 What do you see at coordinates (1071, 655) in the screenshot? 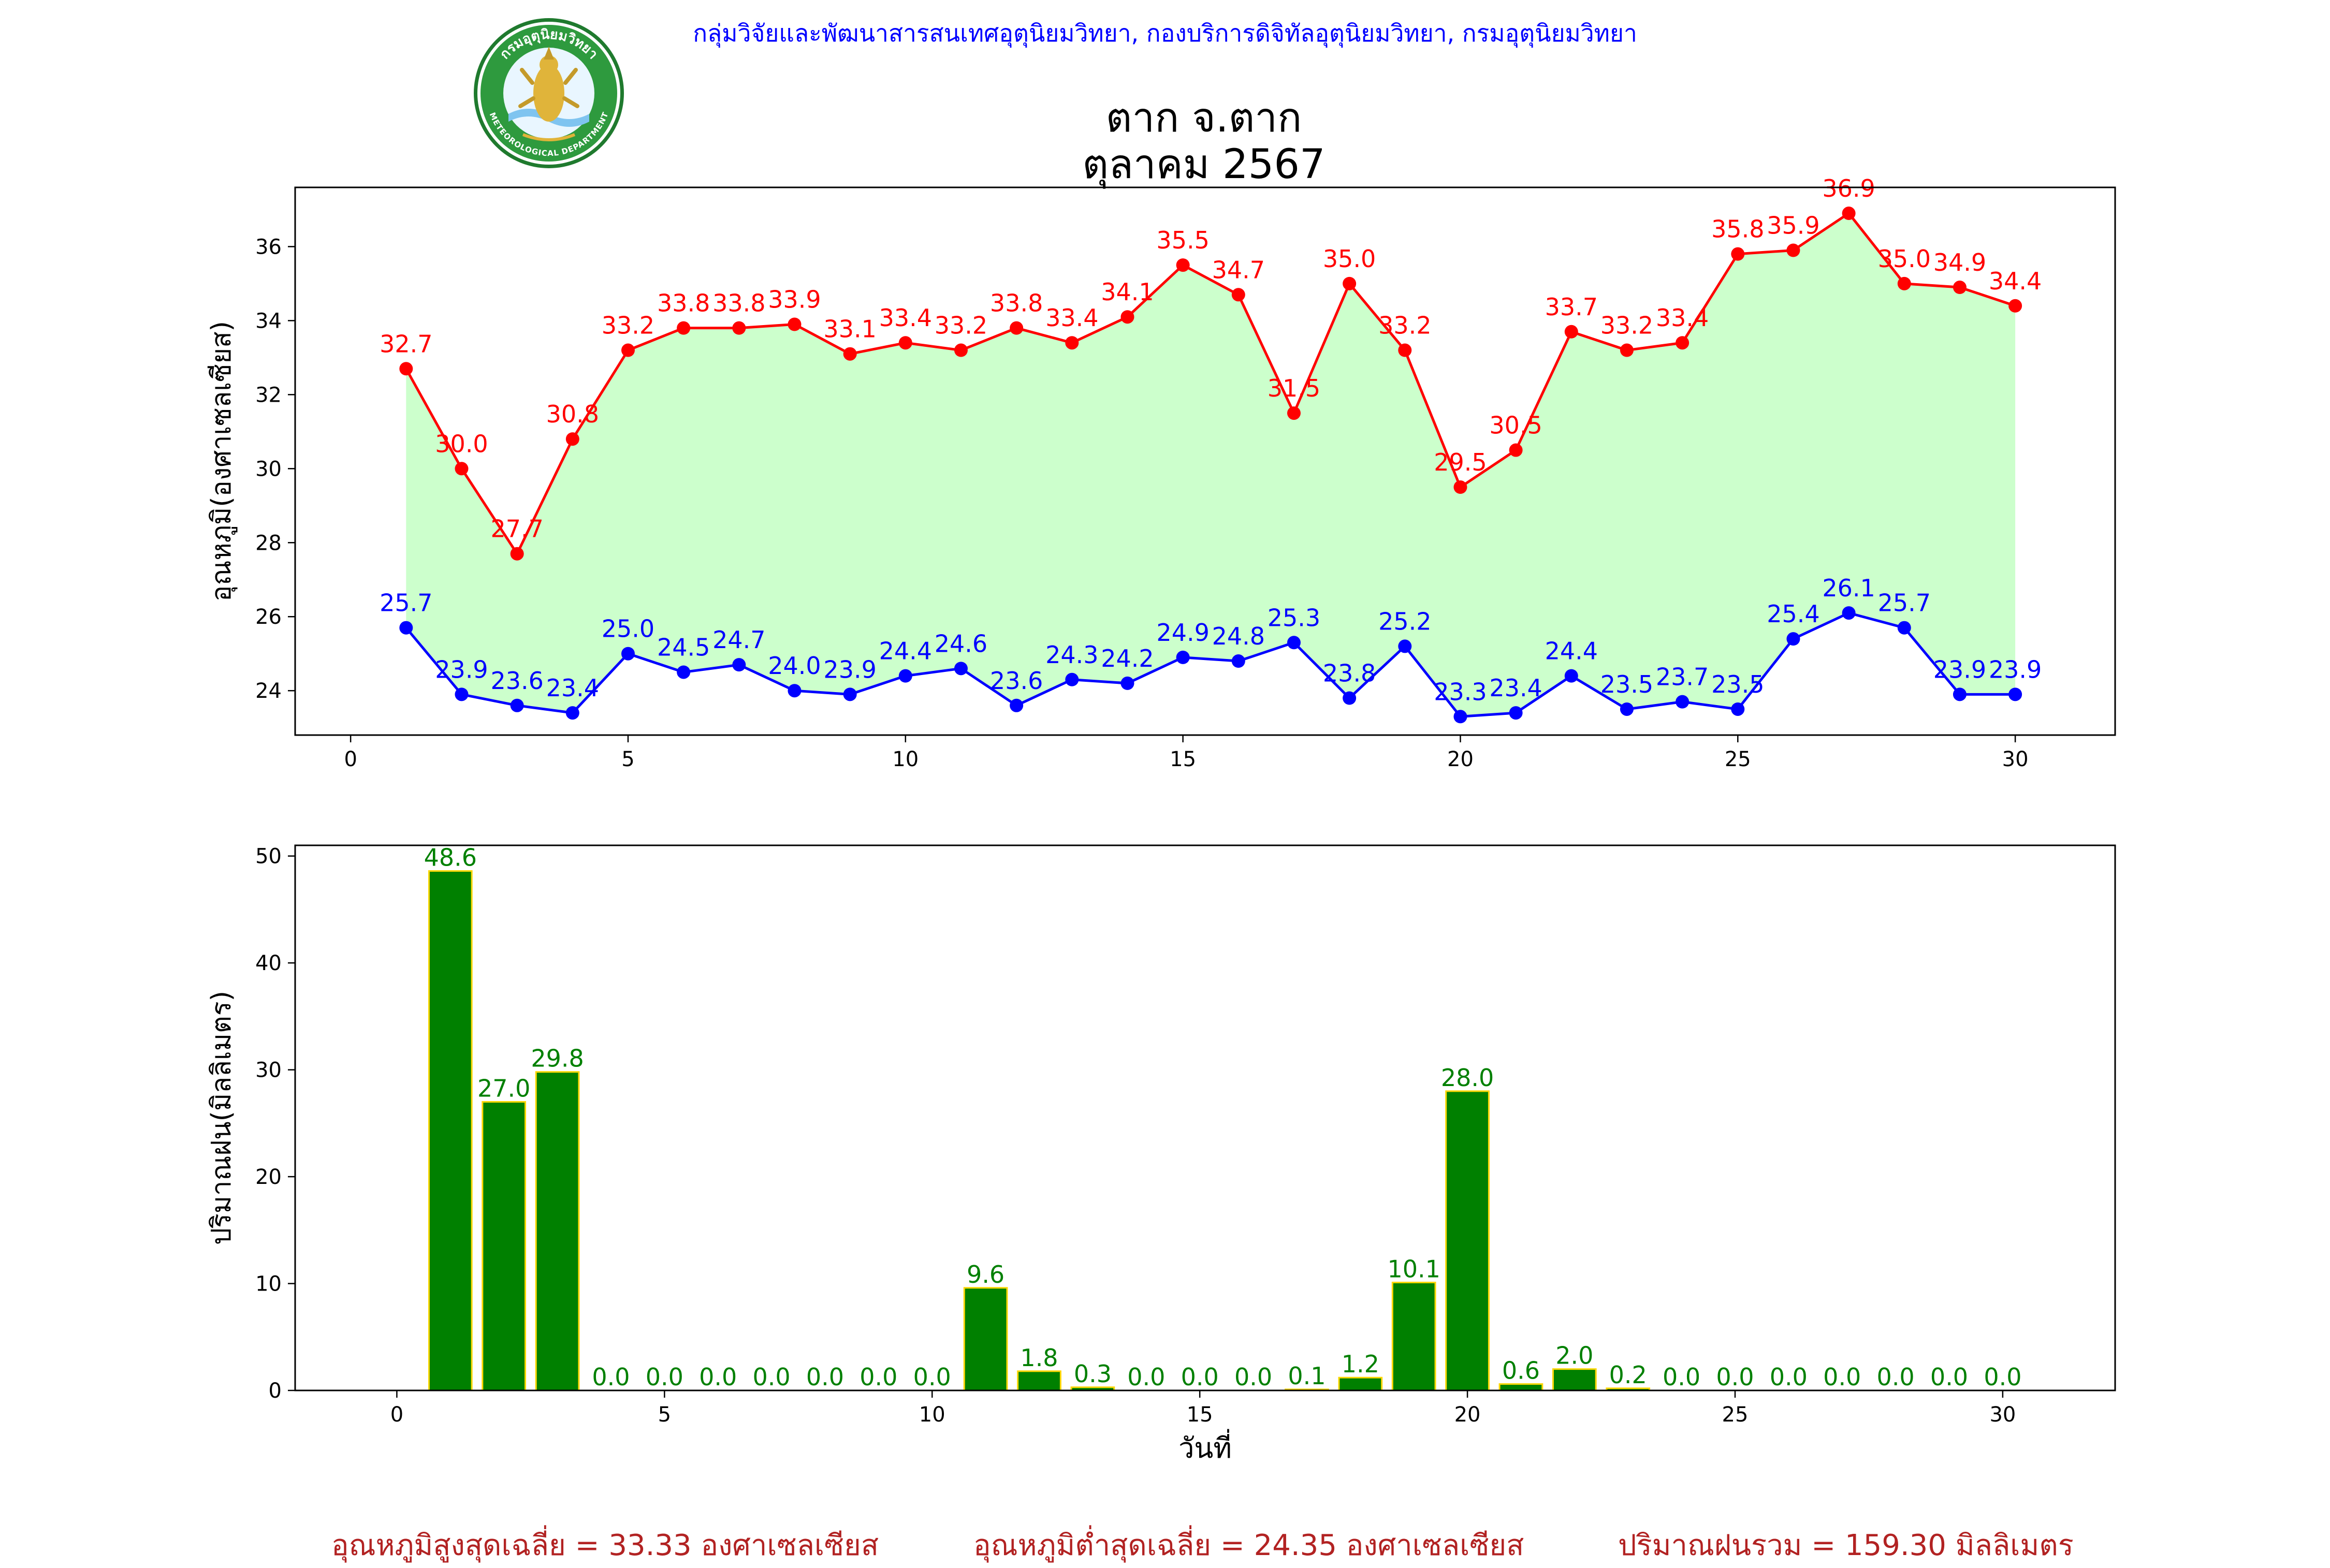
I see `tmin-data-label: 24.3` at bounding box center [1071, 655].